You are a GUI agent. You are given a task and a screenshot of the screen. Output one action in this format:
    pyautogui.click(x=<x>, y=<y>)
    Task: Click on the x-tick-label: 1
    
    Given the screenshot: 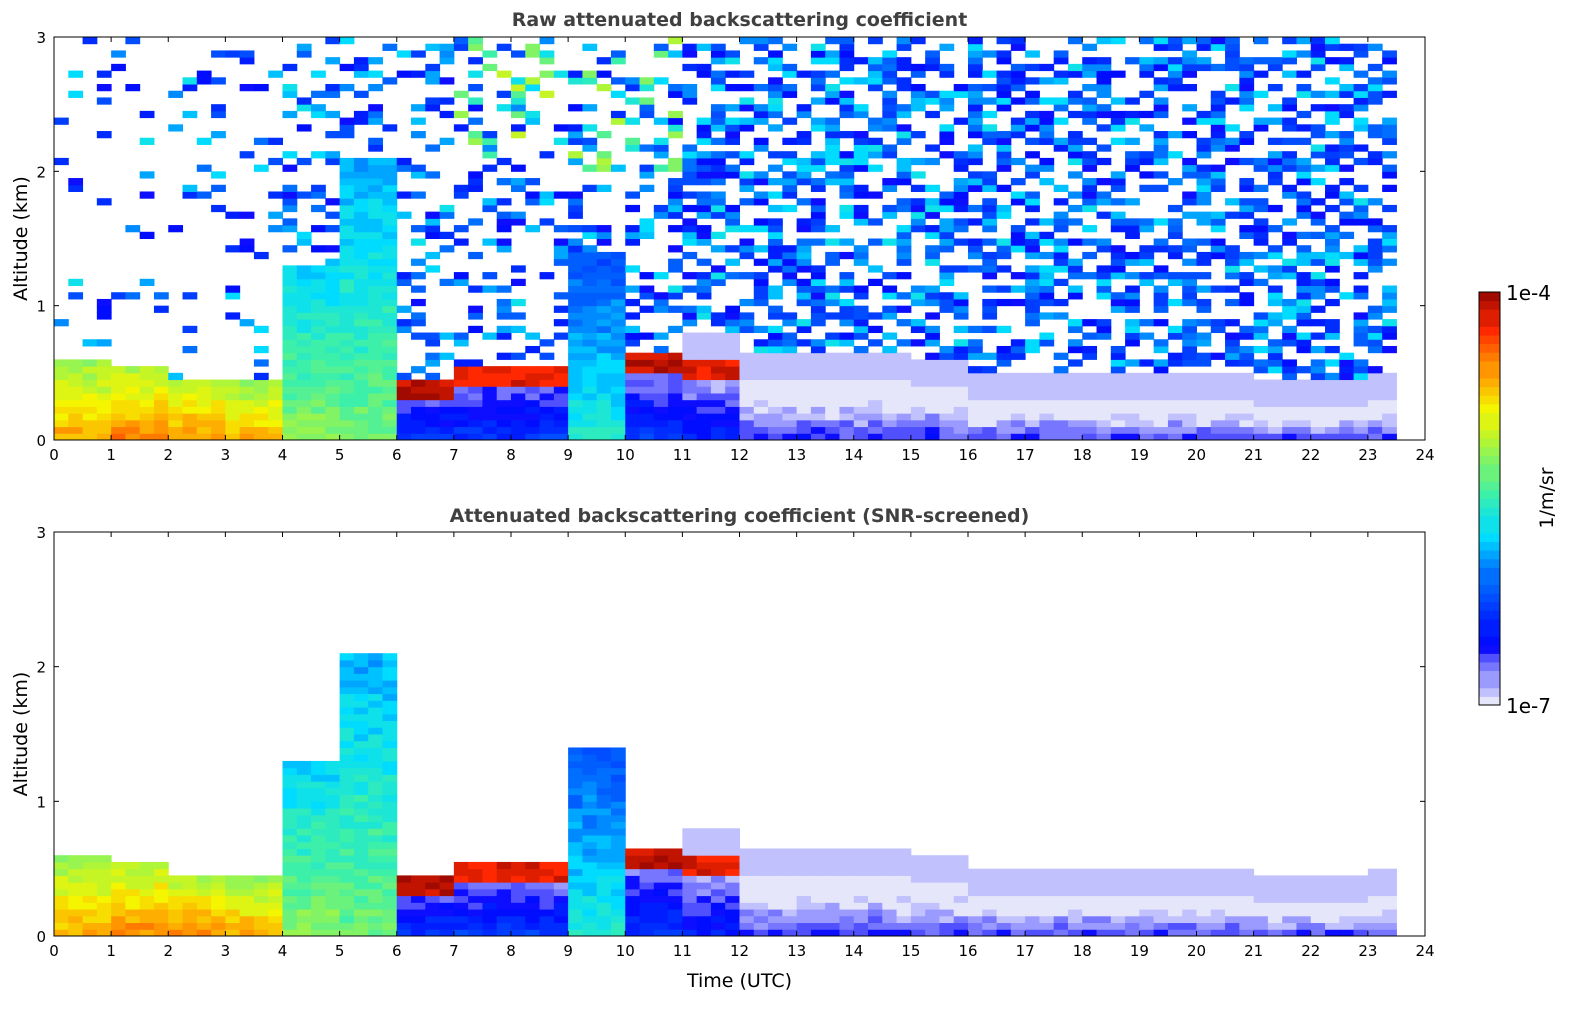 What is the action you would take?
    pyautogui.click(x=111, y=951)
    